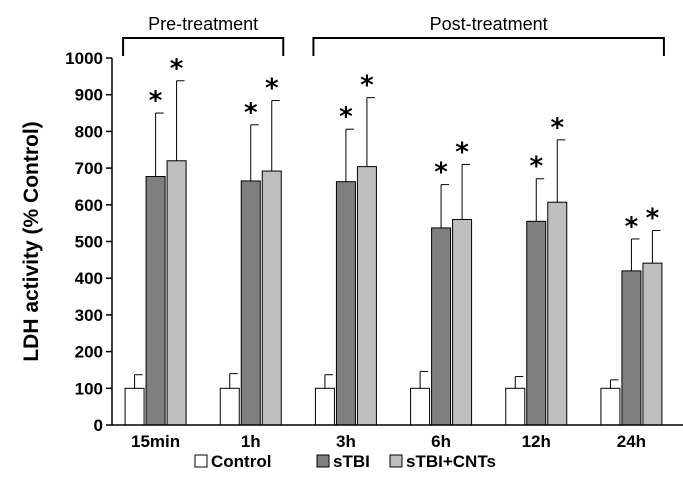 The height and width of the screenshot is (489, 683). Describe the element at coordinates (388, 441) in the screenshot. I see `x-tick-labels: 15min 1h 3h 6h 12h 24h` at that location.